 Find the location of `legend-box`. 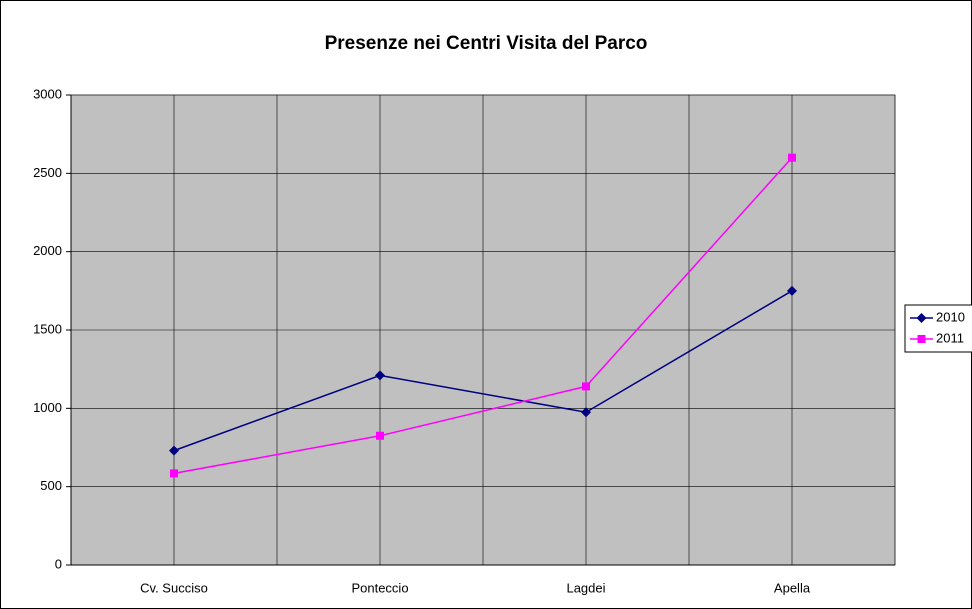

legend-box is located at coordinates (938, 328).